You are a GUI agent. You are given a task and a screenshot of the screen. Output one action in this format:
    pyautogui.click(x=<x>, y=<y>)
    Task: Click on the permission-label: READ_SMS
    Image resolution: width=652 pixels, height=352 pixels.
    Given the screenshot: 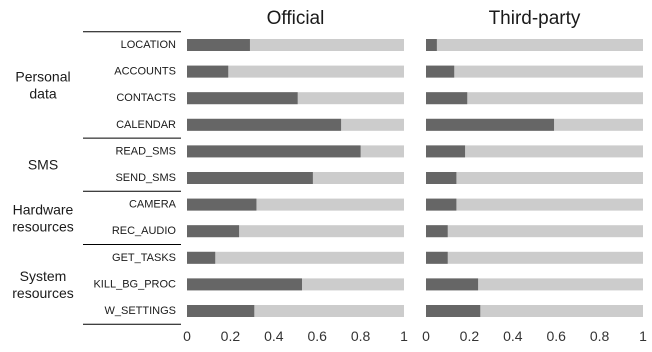 What is the action you would take?
    pyautogui.click(x=145, y=151)
    